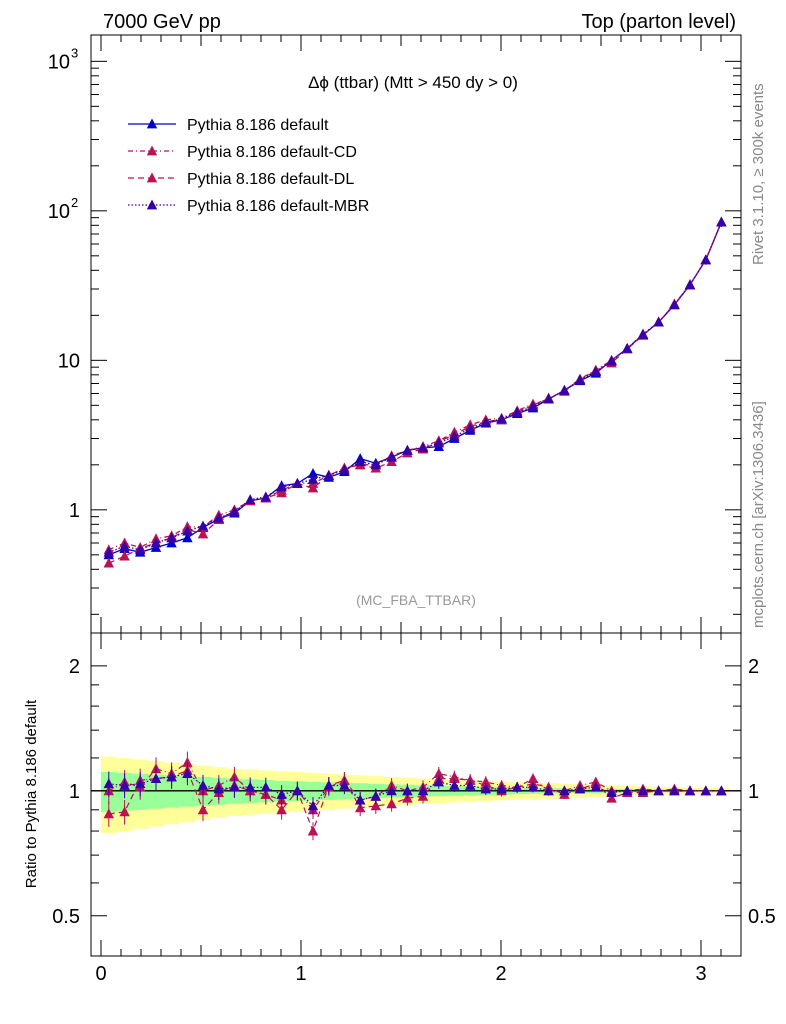 The height and width of the screenshot is (1024, 786). Describe the element at coordinates (700, 974) in the screenshot. I see `x-tick-label: 3` at that location.